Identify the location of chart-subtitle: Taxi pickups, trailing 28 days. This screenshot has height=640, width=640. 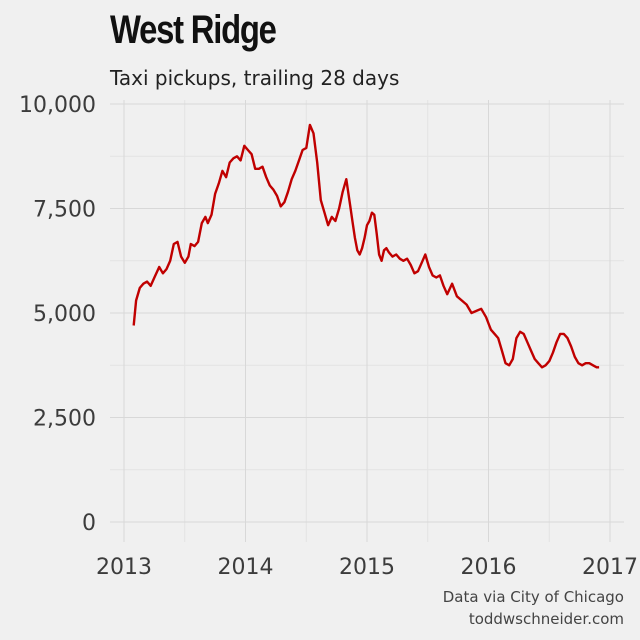
(255, 78).